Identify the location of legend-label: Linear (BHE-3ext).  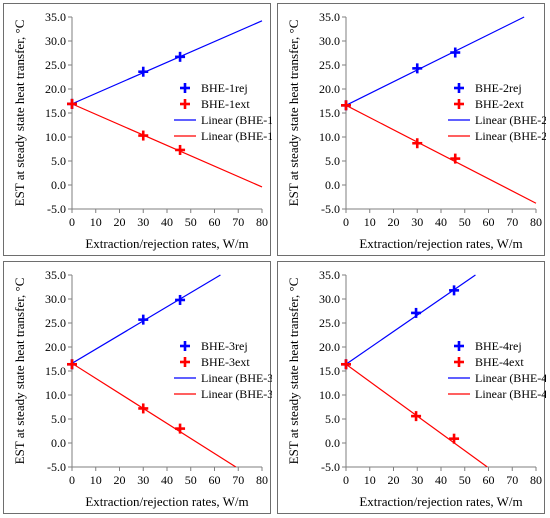
(236, 394).